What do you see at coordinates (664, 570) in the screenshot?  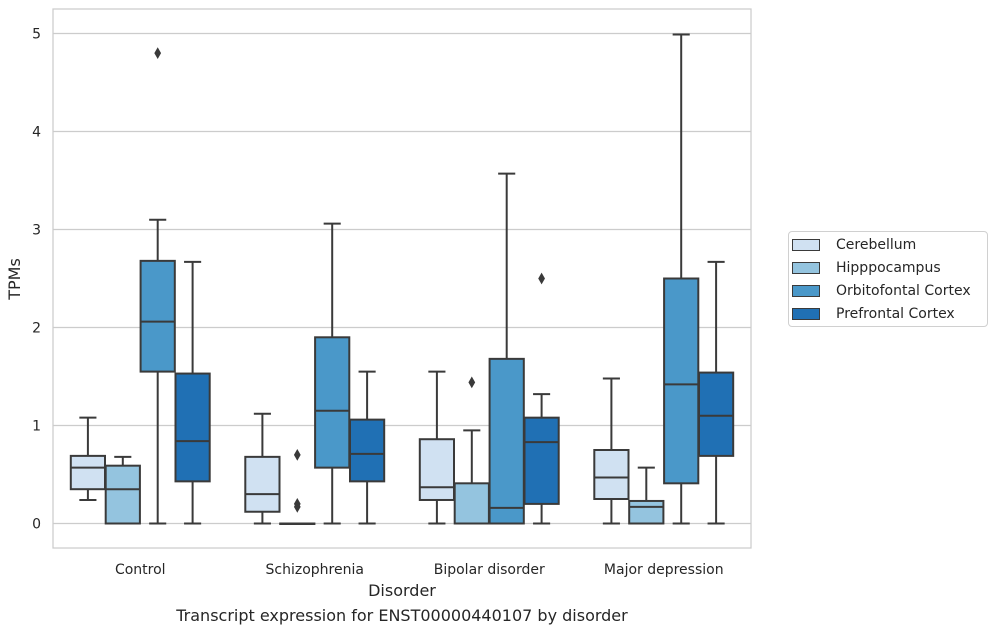 I see `x-tick-label-major-depression: Major depression` at bounding box center [664, 570].